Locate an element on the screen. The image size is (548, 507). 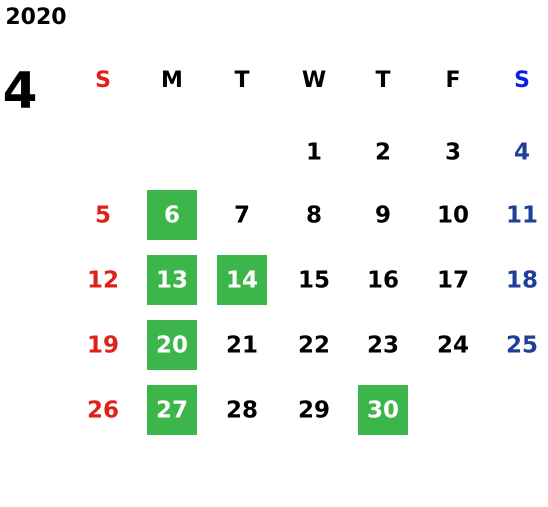
day-number: 14 is located at coordinates (242, 281).